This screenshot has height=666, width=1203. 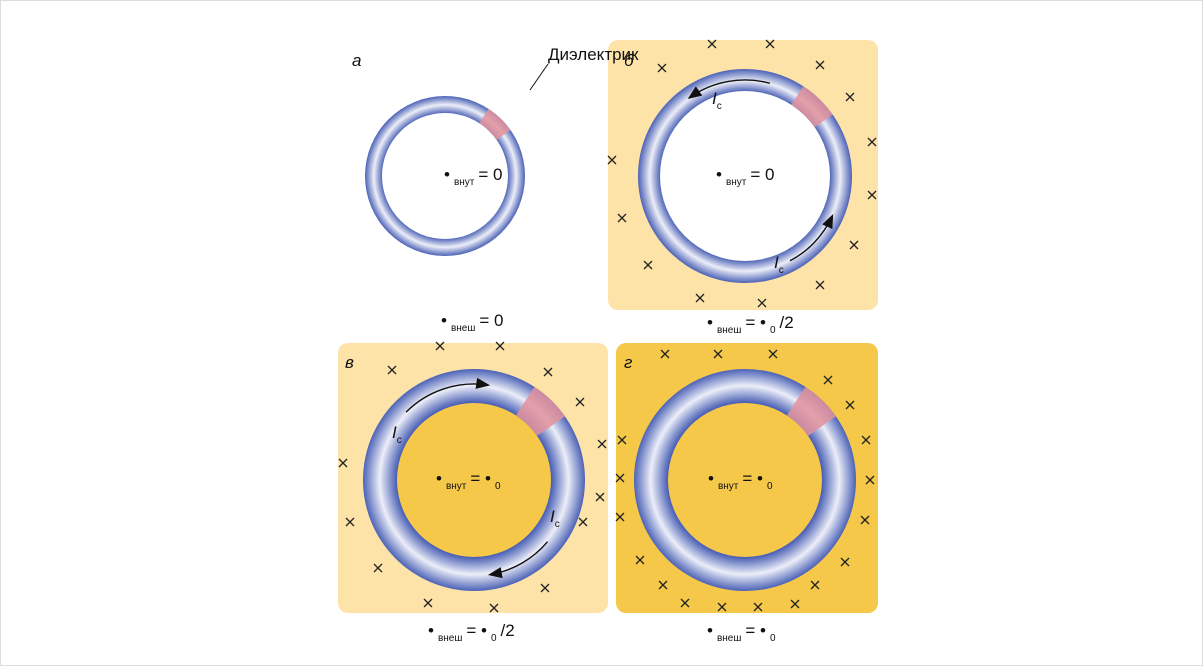 I want to click on formula: • внеш = • 0, so click(x=741, y=632).